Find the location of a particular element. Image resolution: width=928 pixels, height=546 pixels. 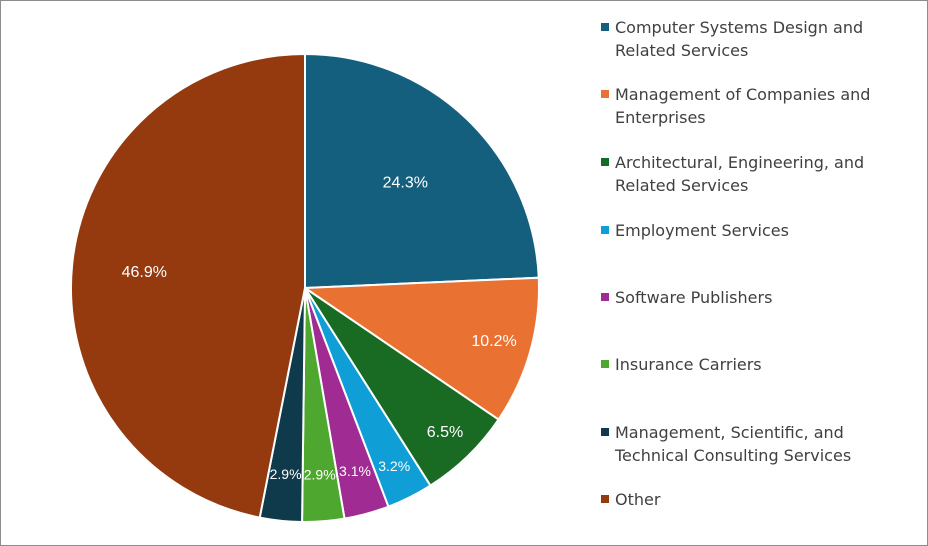

data-label-management-of-companies-and-enterprises: 10.2% is located at coordinates (493, 341).